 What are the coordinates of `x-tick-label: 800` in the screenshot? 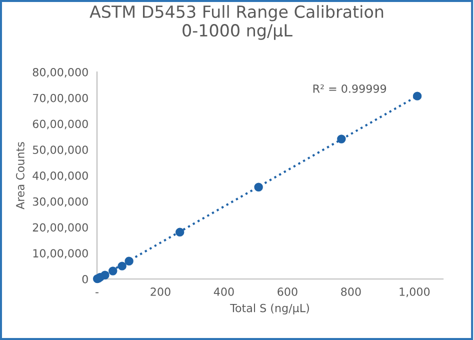 It's located at (351, 292).